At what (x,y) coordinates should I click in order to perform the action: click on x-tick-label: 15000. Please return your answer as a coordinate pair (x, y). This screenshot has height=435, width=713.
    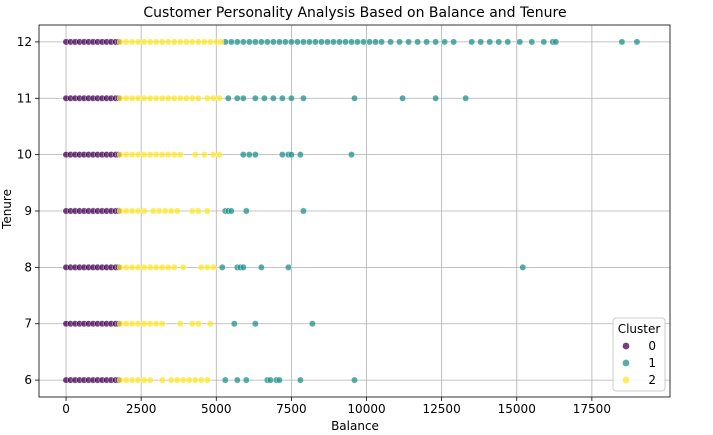
    Looking at the image, I should click on (517, 409).